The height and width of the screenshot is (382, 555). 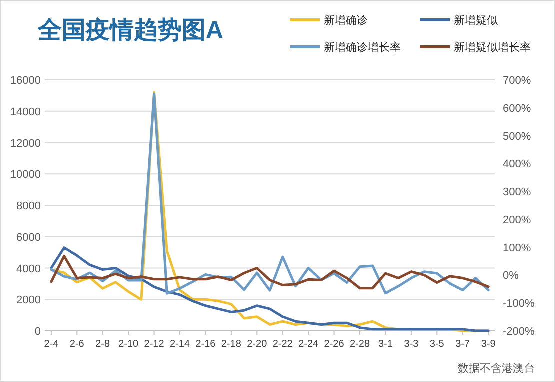 I want to click on y2-tick-label: 500%, so click(x=517, y=136).